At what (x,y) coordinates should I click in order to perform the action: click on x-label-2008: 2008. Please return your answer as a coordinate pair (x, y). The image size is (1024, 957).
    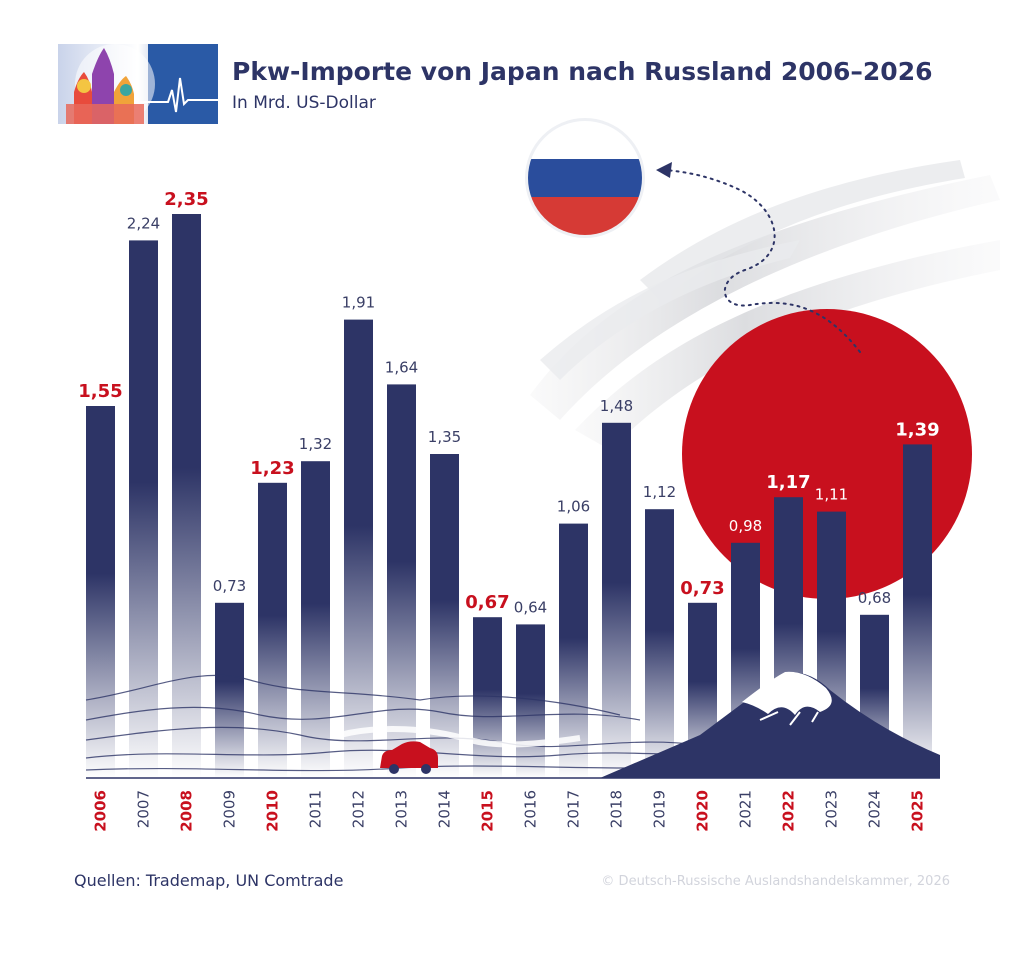
    Looking at the image, I should click on (187, 811).